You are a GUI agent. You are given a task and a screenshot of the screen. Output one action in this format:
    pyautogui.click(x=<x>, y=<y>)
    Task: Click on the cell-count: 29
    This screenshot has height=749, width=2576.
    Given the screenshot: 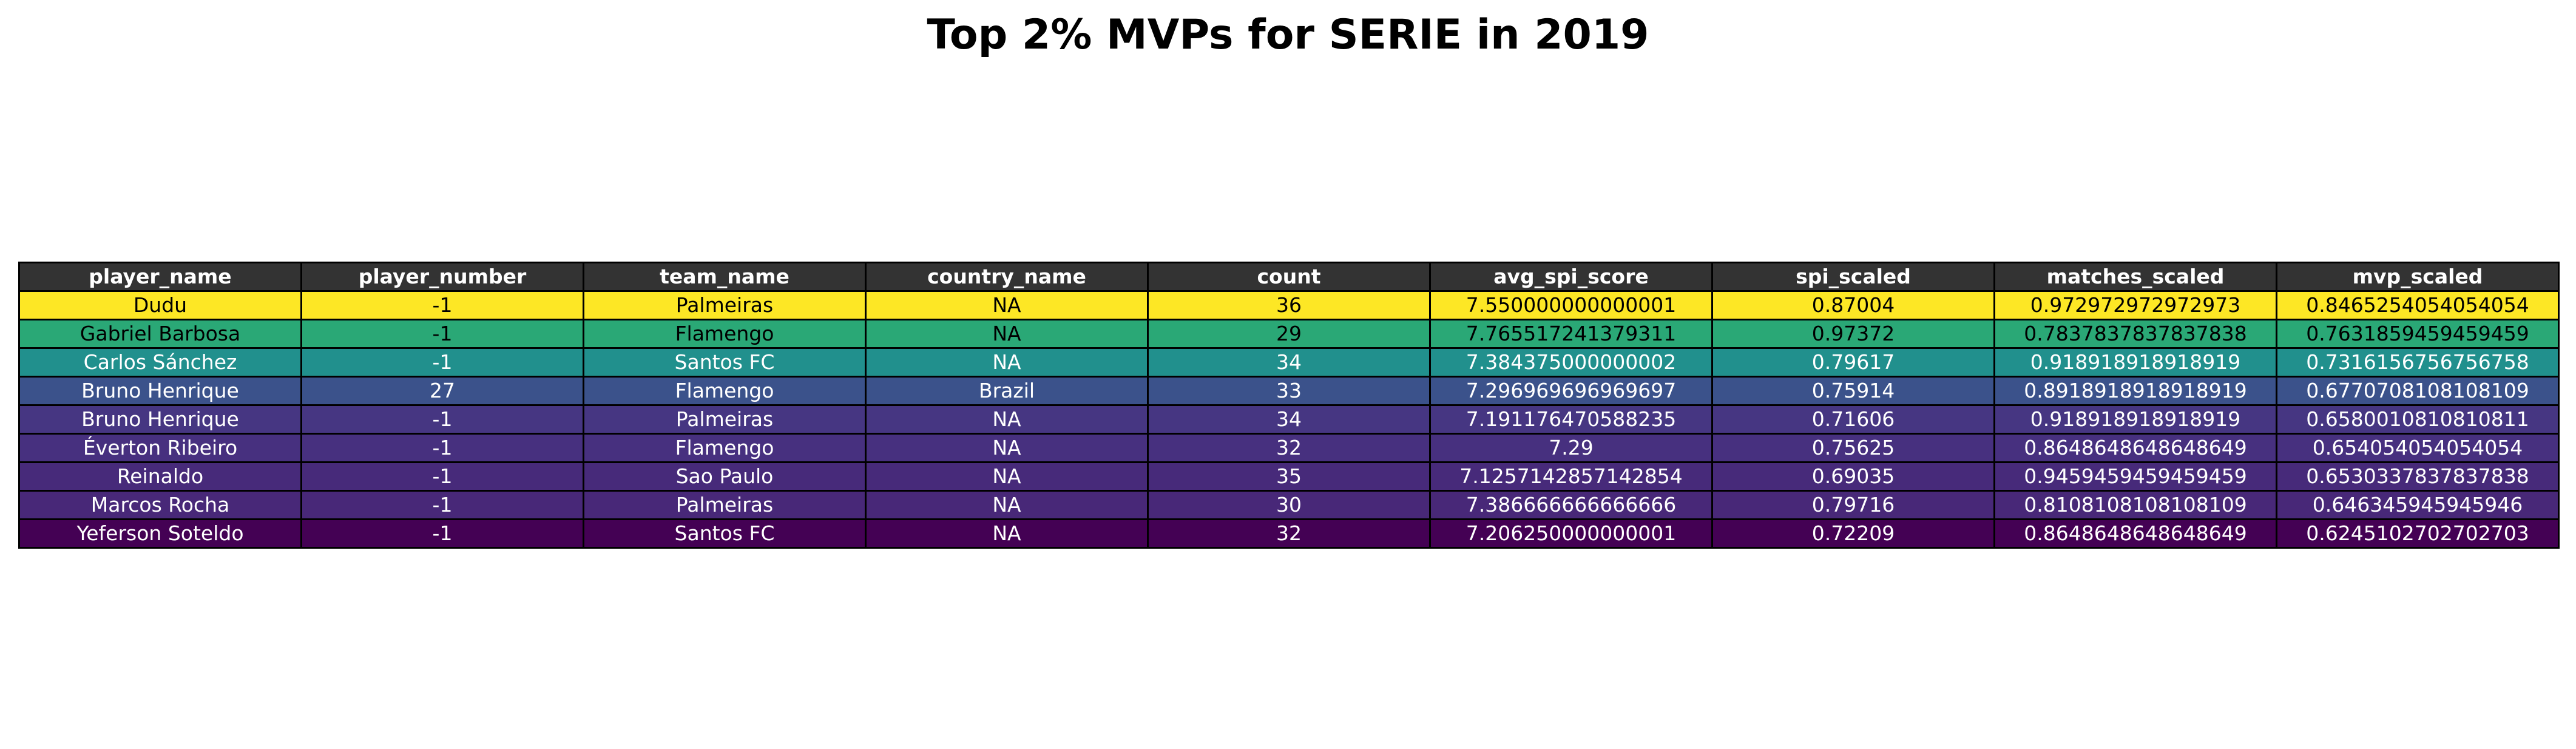 What is the action you would take?
    pyautogui.click(x=1289, y=334)
    